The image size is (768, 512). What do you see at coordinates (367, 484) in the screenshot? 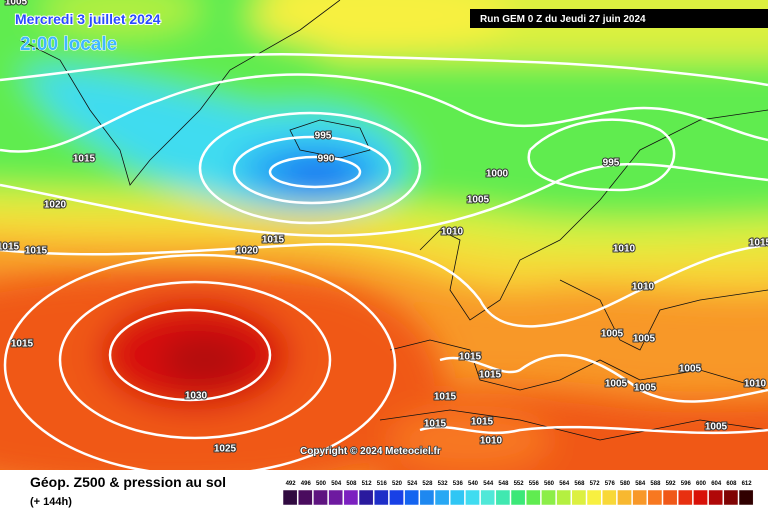
I see `legend-label: 512` at bounding box center [367, 484].